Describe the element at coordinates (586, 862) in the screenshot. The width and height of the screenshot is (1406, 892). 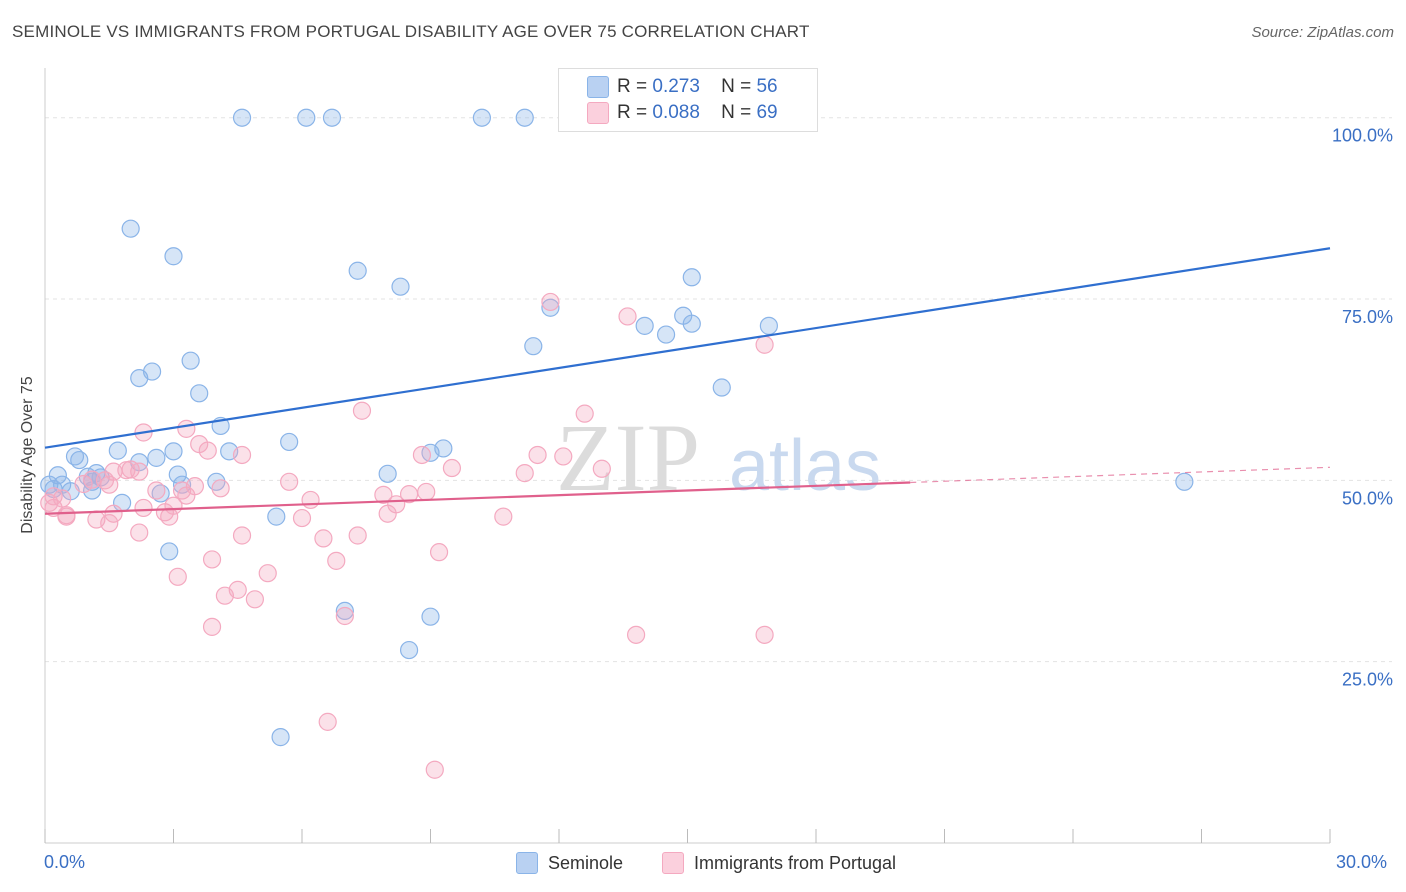
I see `series-legend-label: Seminole` at that location.